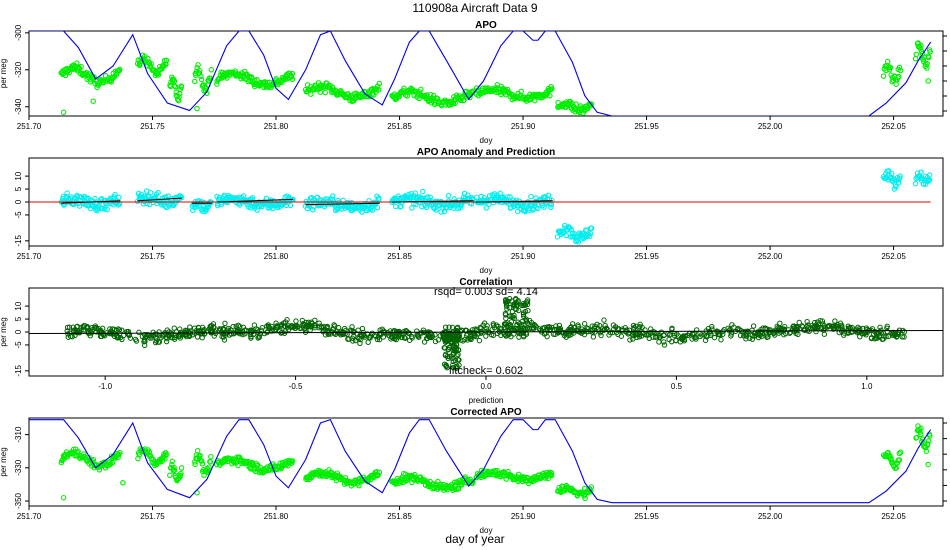  I want to click on panel-content, so click(481, 461).